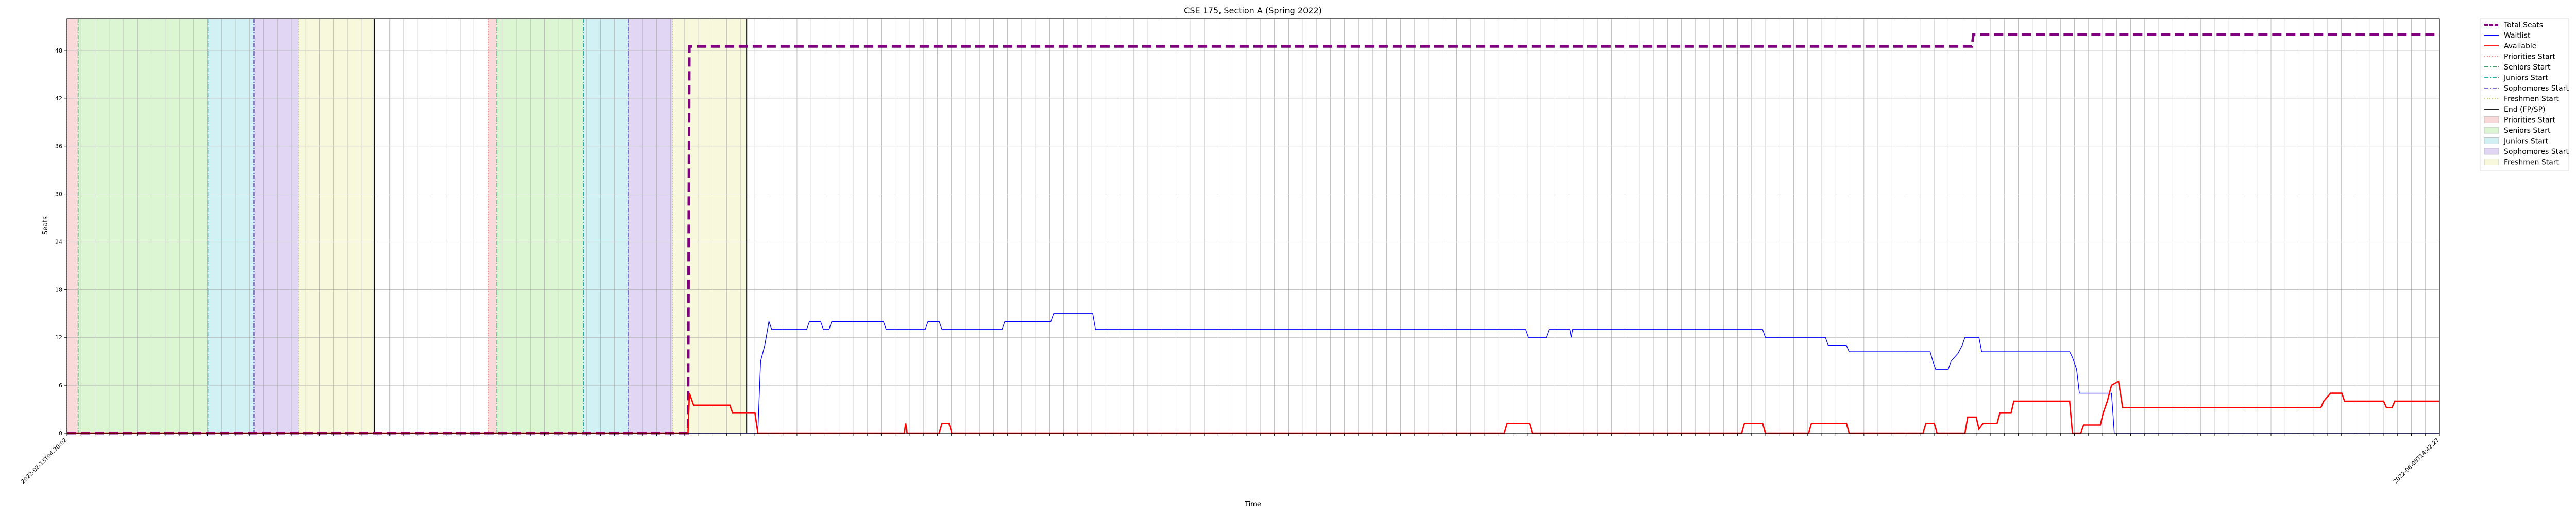 Image resolution: width=2576 pixels, height=517 pixels. What do you see at coordinates (2491, 130) in the screenshot?
I see `legend-swatch-seniors-start` at bounding box center [2491, 130].